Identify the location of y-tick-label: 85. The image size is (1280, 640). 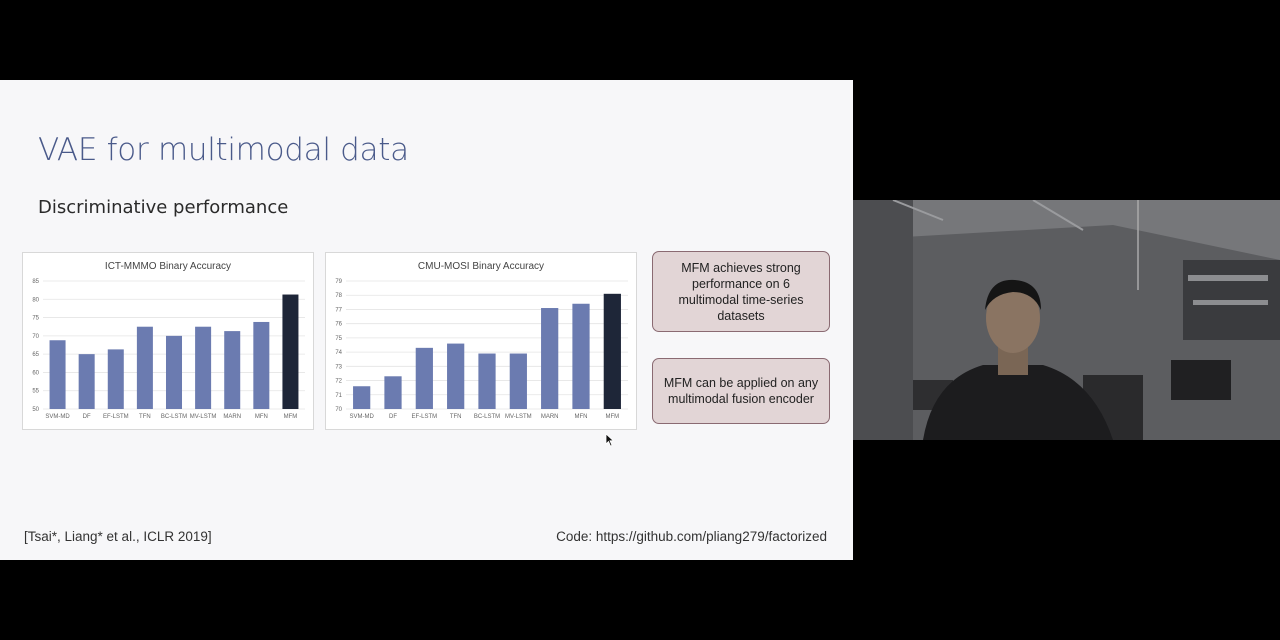
(35, 282).